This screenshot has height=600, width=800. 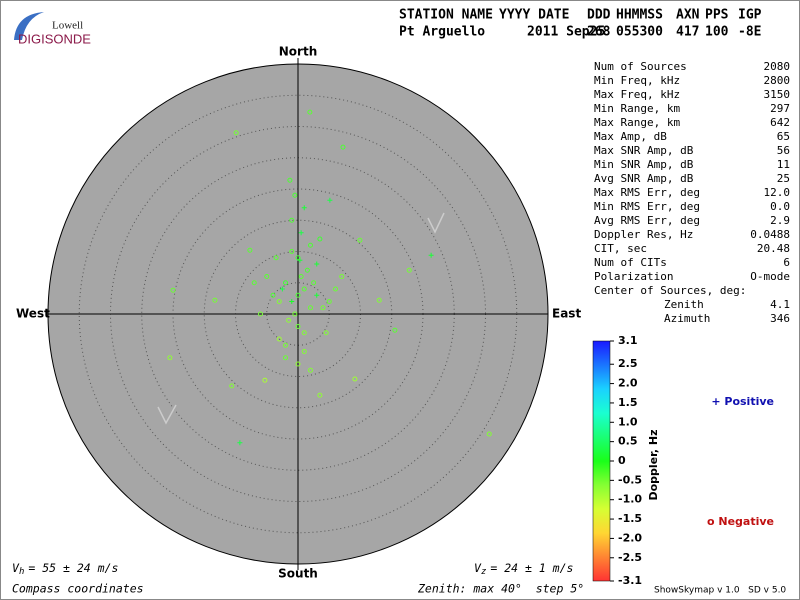 I want to click on colorbar-tick-label: -2.0, so click(x=630, y=537).